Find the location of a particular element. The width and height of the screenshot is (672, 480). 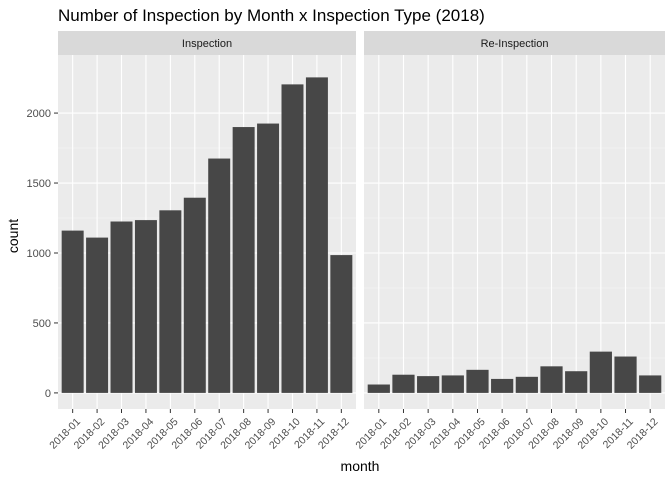

y-tick-label: 2000 is located at coordinates (39, 114).